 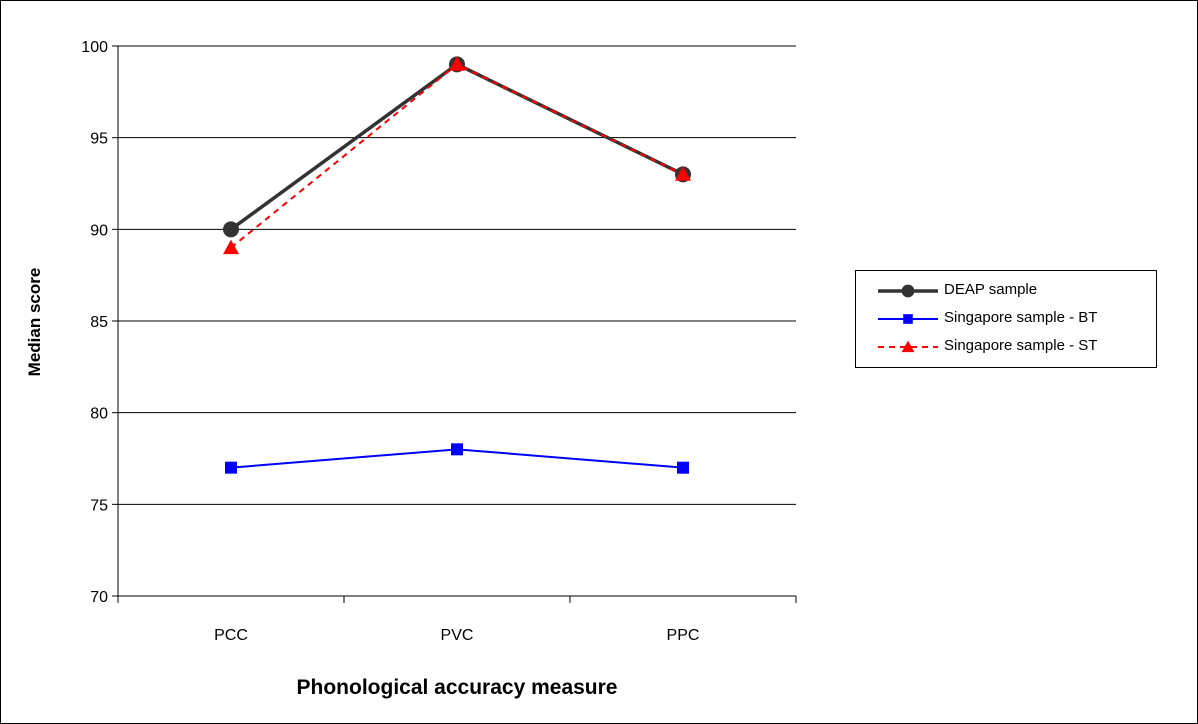 I want to click on x-tick-labels: PCC PVC PPC, so click(x=456, y=635).